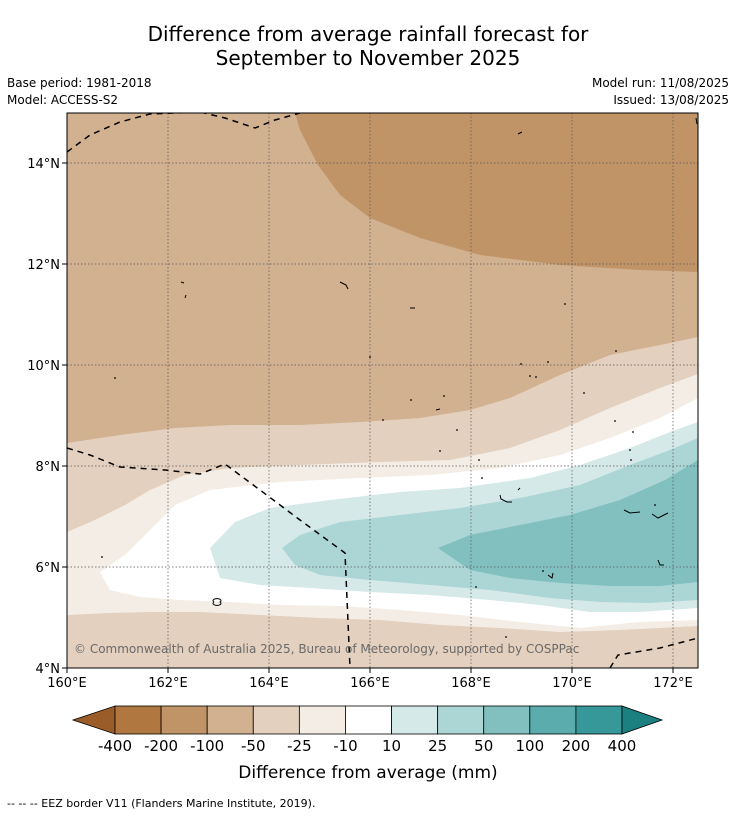 The width and height of the screenshot is (736, 816). What do you see at coordinates (671, 100) in the screenshot?
I see `issued-date: Issued: 13/08/2025` at bounding box center [671, 100].